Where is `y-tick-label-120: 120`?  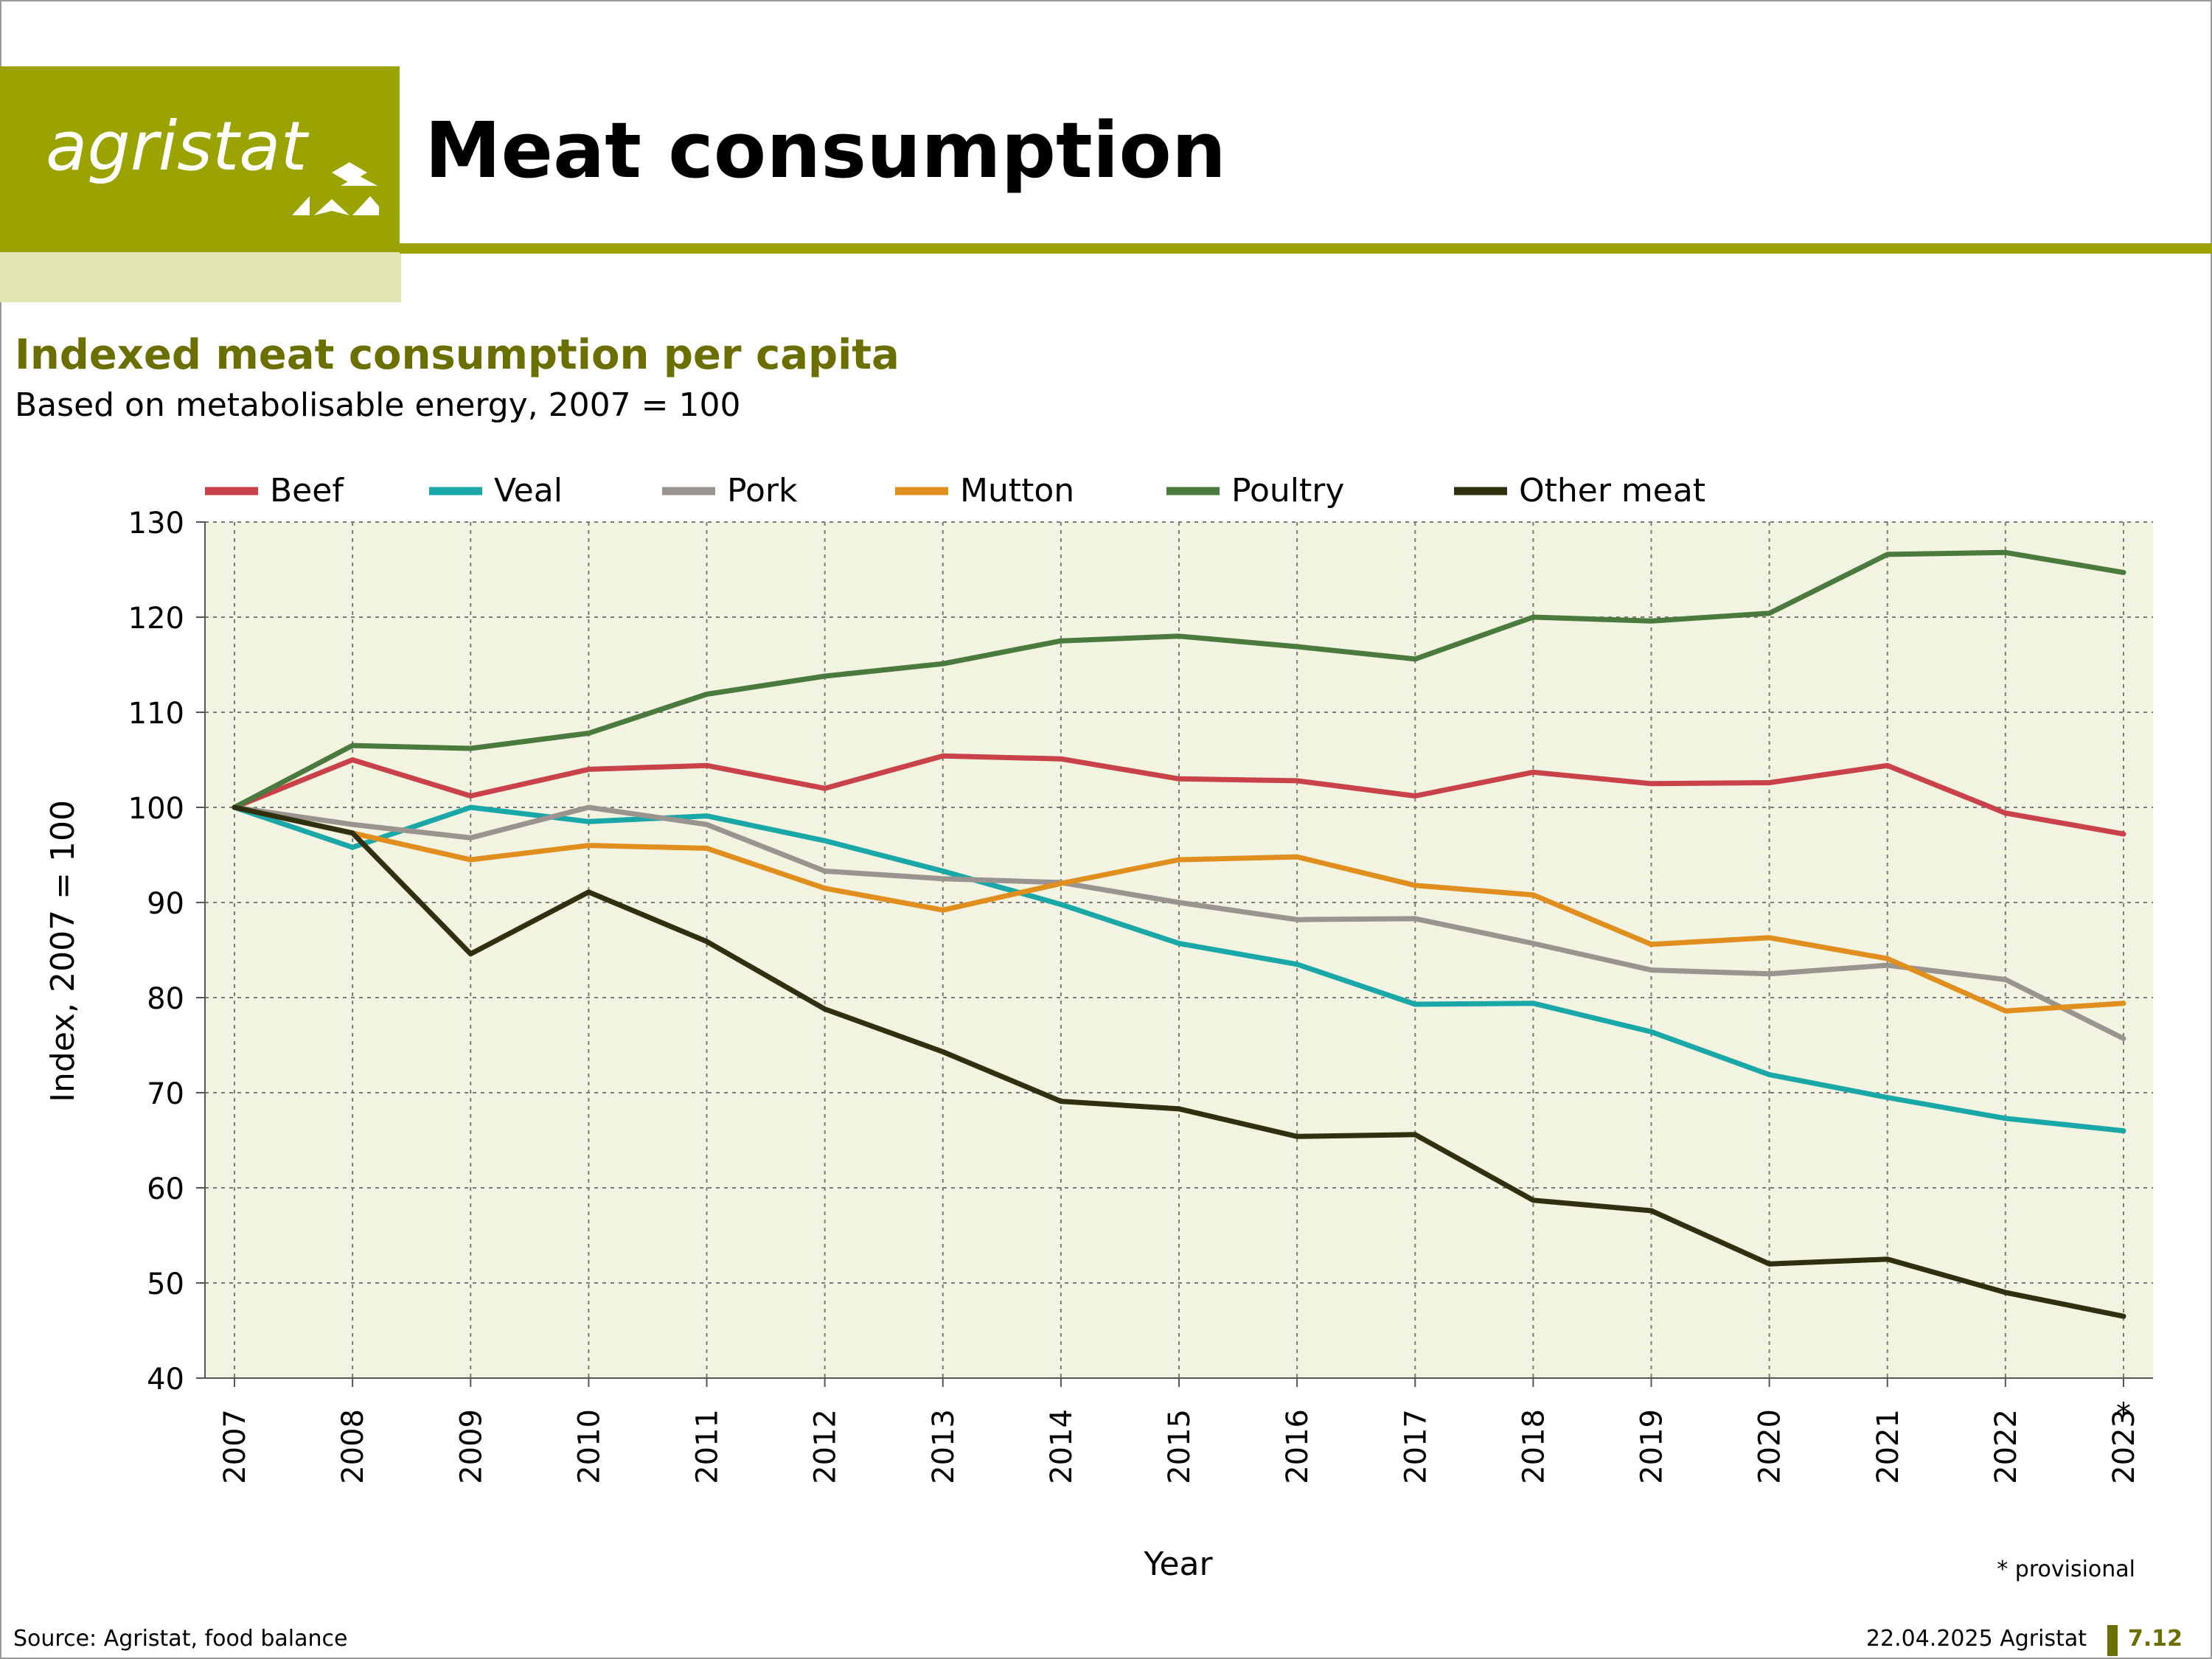
y-tick-label-120: 120 is located at coordinates (156, 619).